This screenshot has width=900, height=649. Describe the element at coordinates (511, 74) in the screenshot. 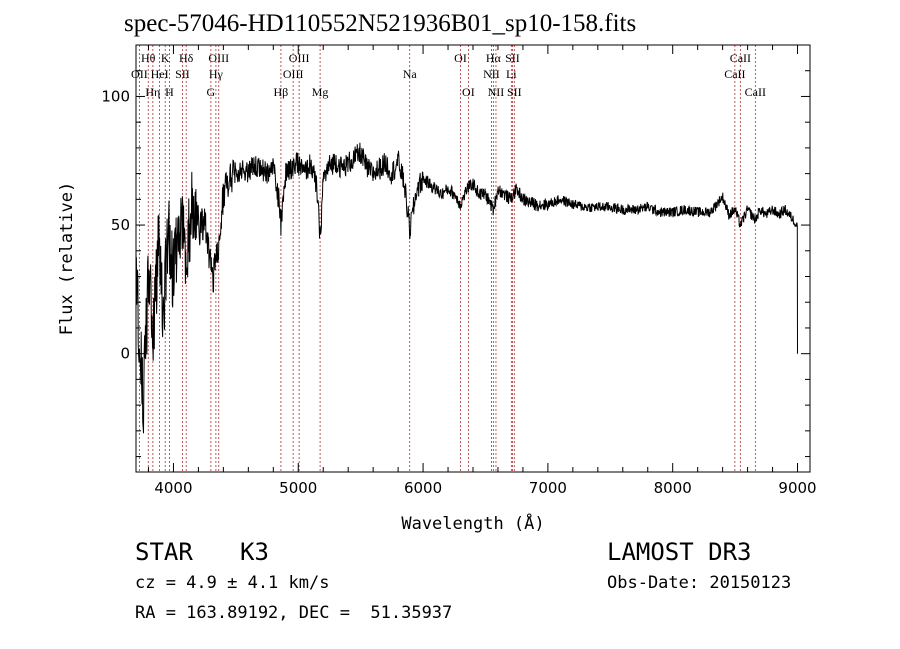

I see `line-marker-label: Li` at that location.